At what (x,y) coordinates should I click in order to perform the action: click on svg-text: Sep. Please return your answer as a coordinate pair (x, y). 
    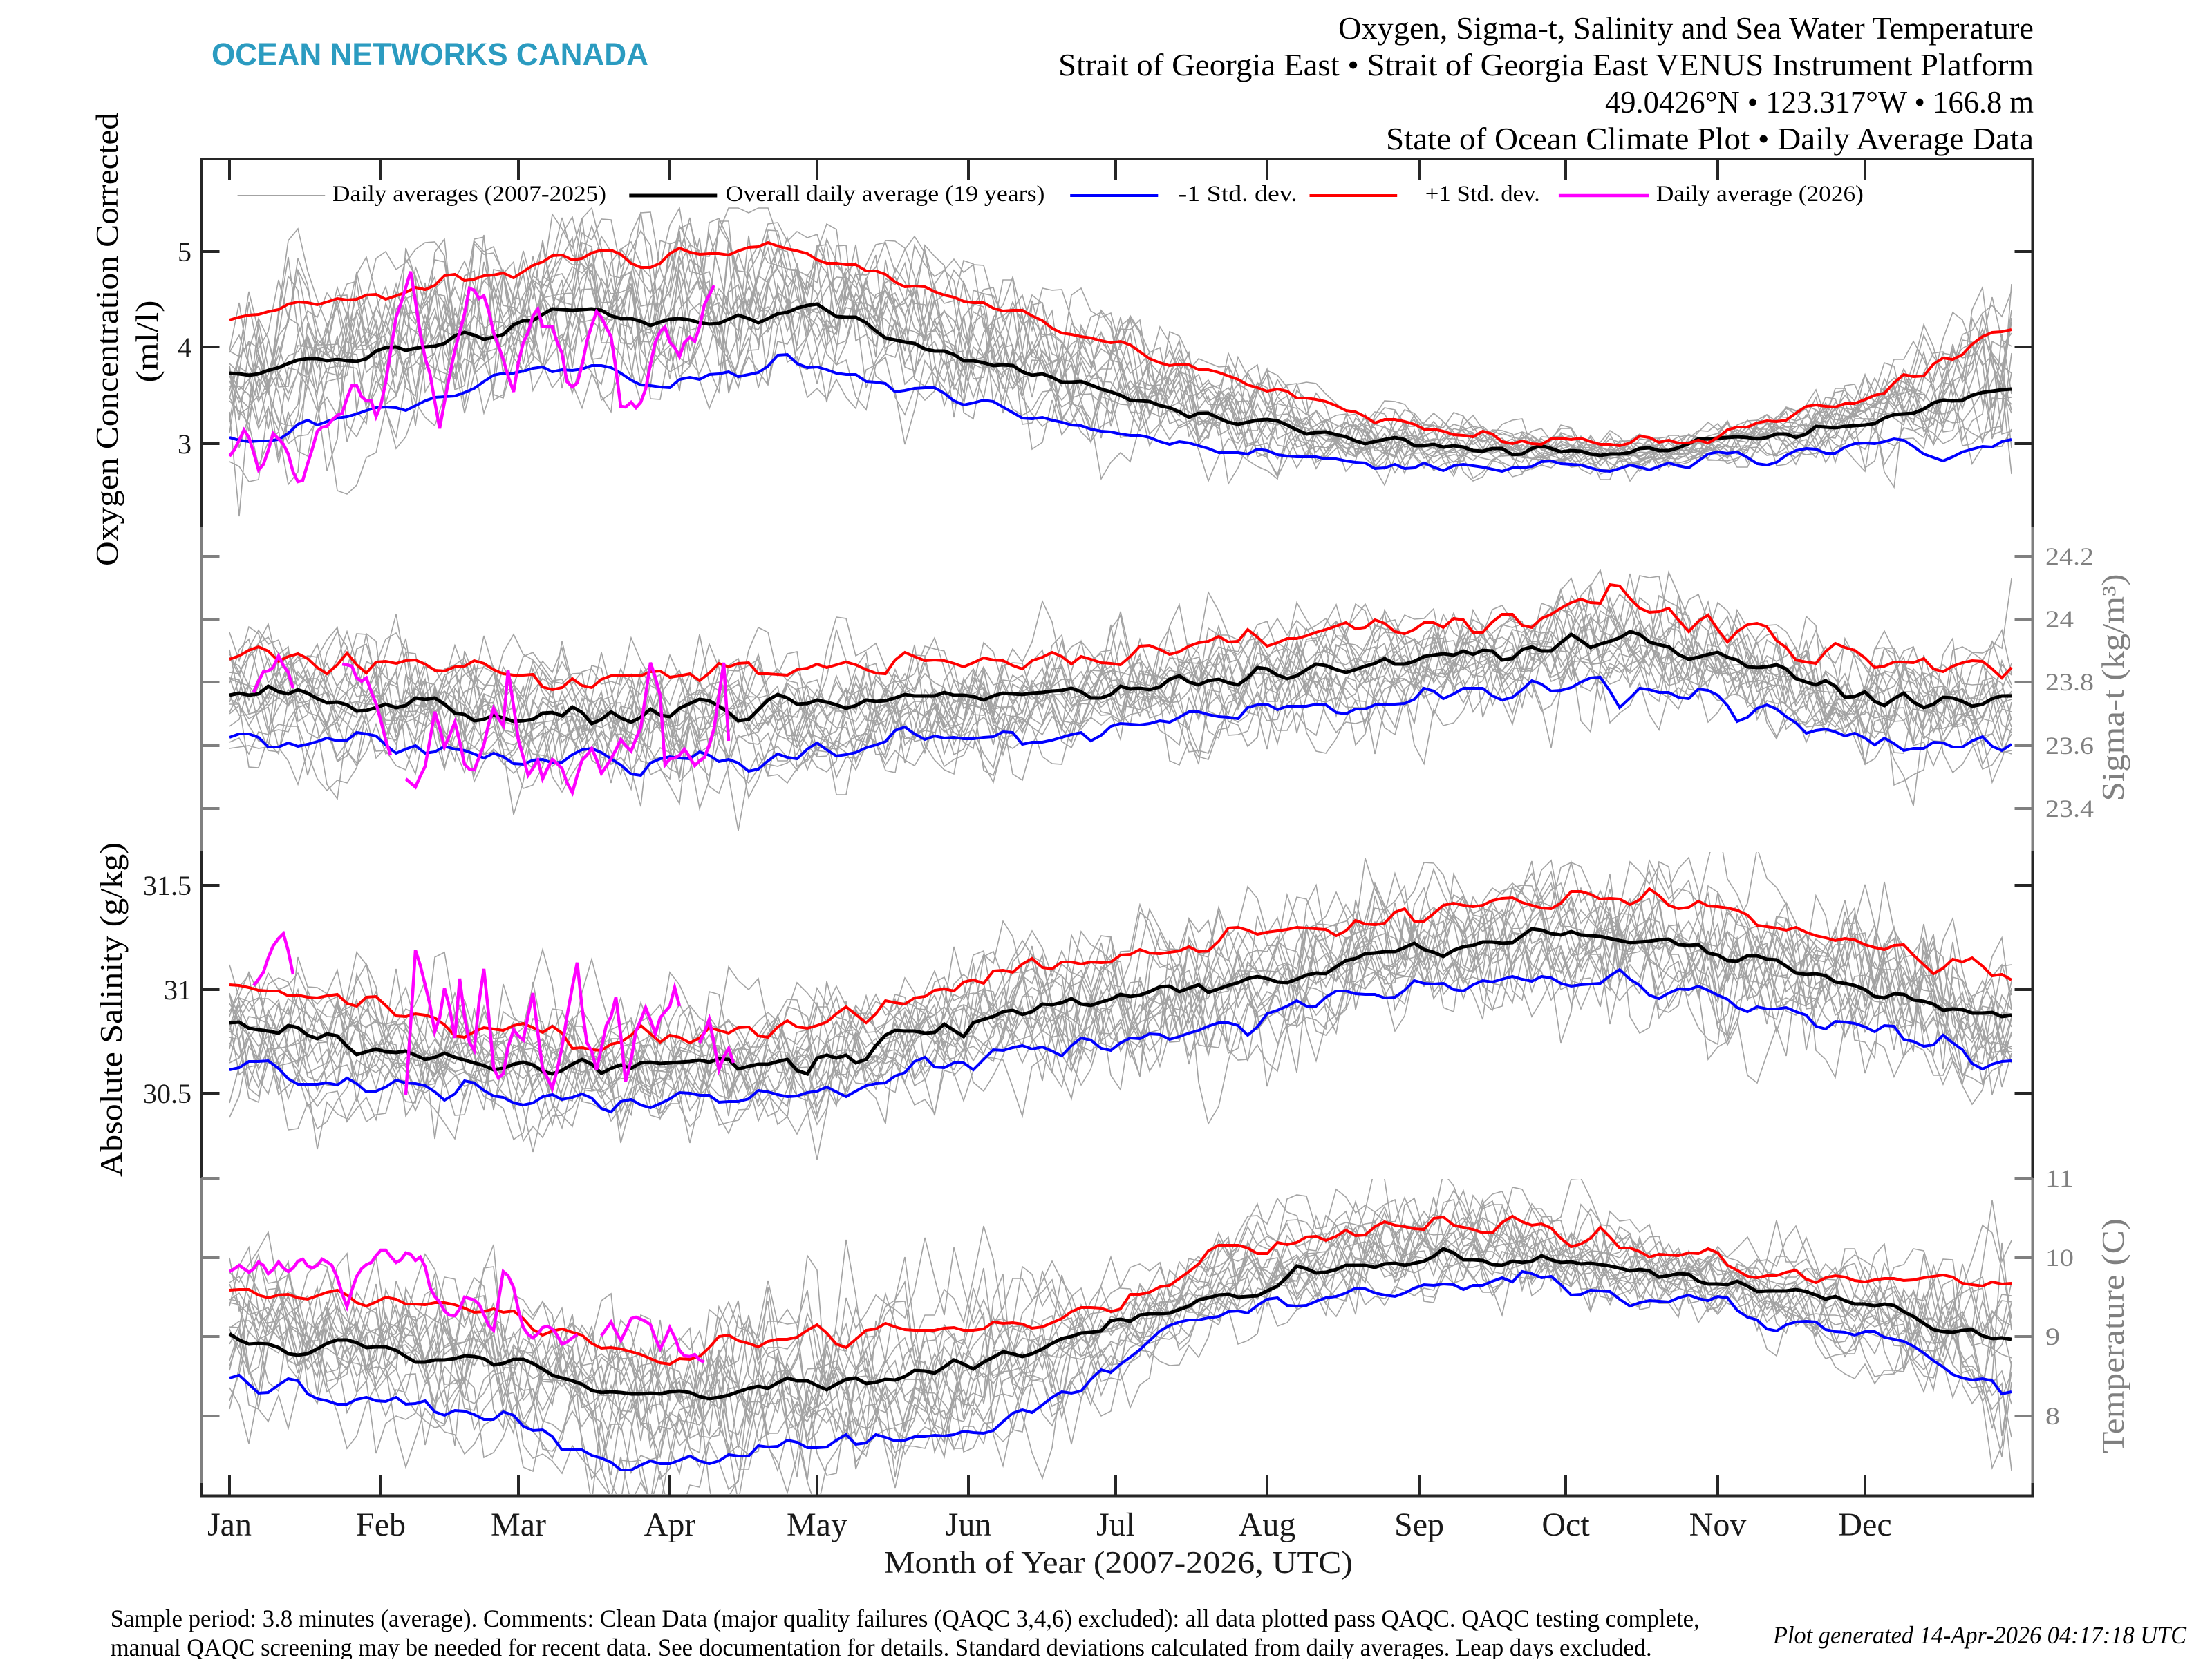
    Looking at the image, I should click on (1419, 1525).